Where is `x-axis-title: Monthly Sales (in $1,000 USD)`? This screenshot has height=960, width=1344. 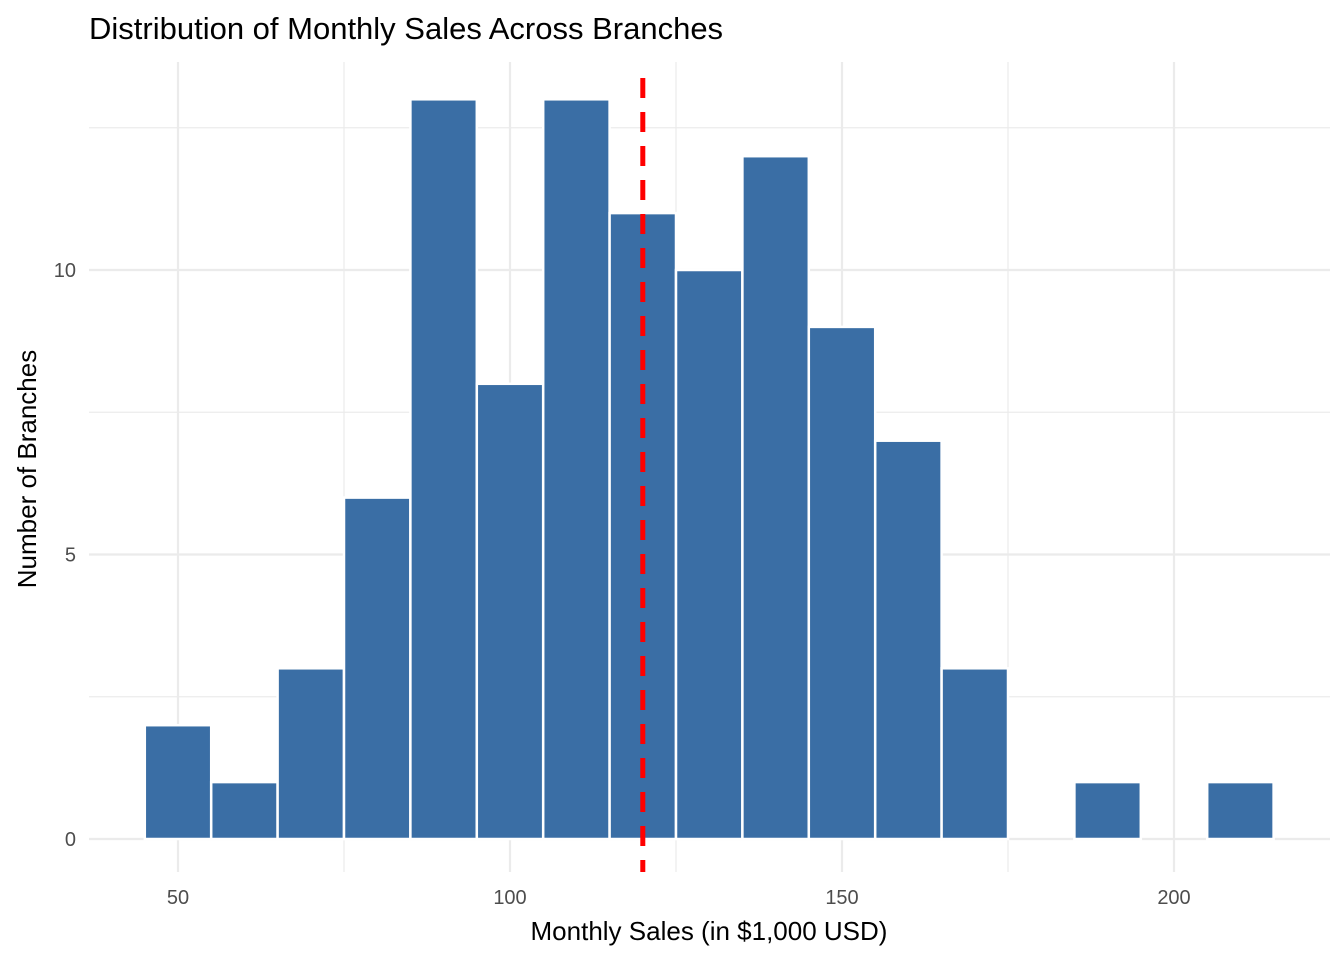
x-axis-title: Monthly Sales (in $1,000 USD) is located at coordinates (709, 931).